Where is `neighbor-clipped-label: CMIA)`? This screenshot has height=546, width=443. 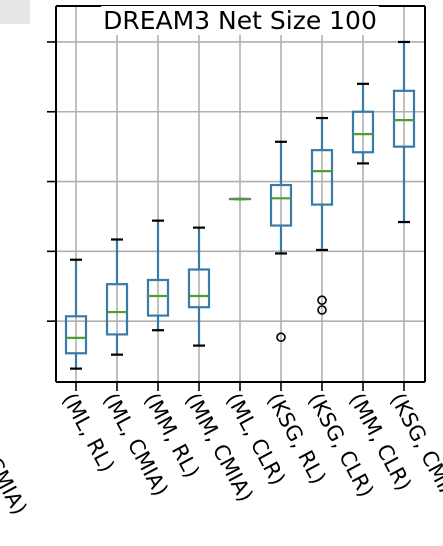
neighbor-clipped-label: CMIA) is located at coordinates (16, 486).